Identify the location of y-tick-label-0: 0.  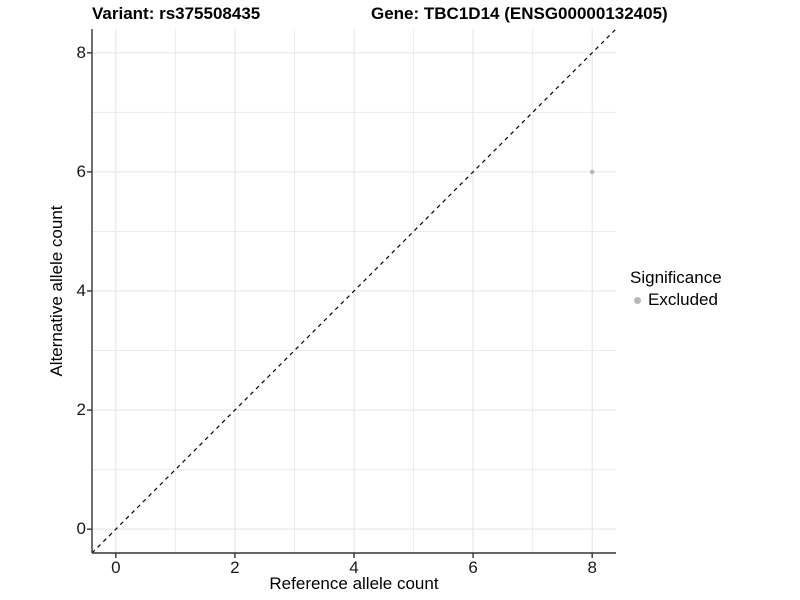
(81, 529).